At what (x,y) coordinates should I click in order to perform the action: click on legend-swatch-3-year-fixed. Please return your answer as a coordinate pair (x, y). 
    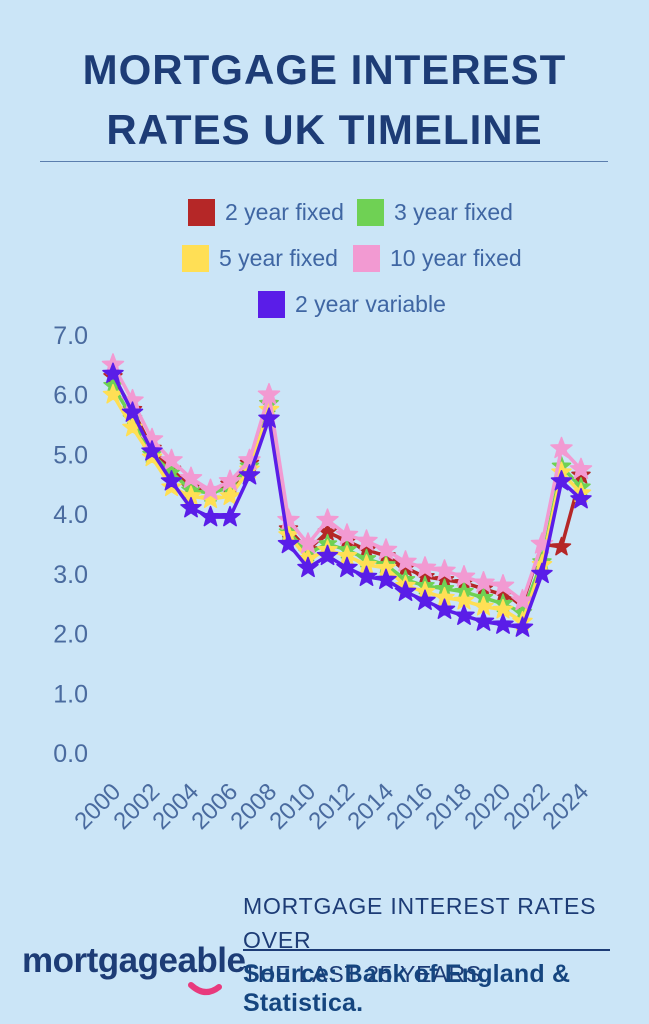
    Looking at the image, I should click on (370, 212).